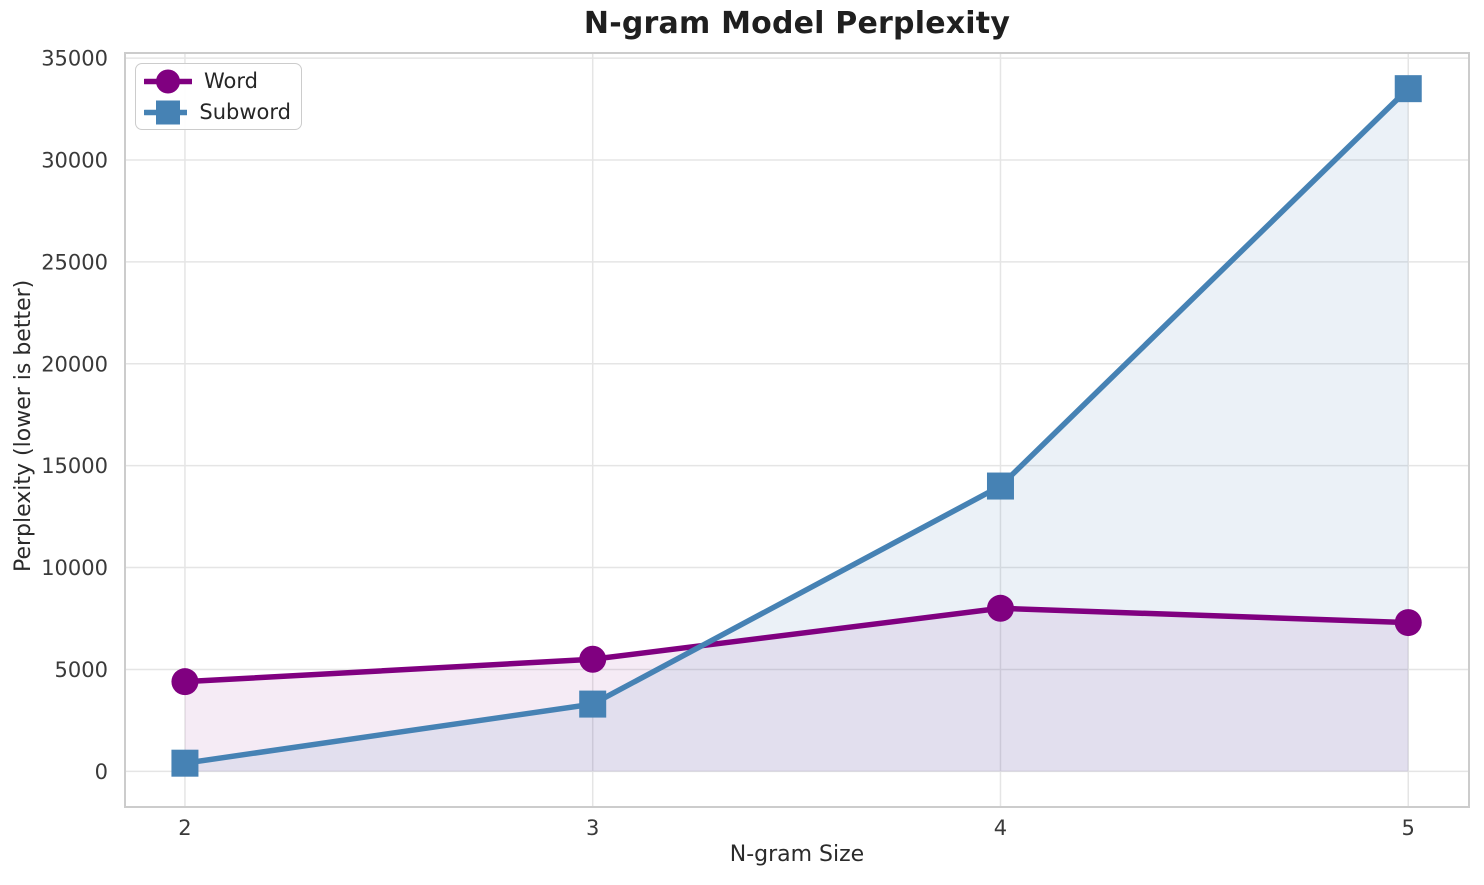 The image size is (1484, 885). I want to click on legend-item-subword: Subword, so click(217, 112).